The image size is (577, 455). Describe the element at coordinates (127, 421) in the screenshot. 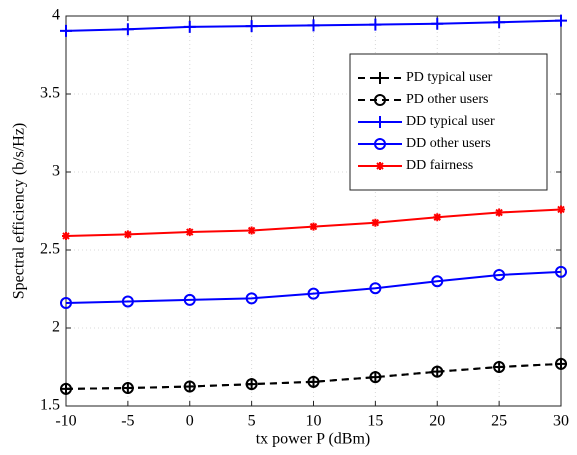

I see `x-tick-label: -5` at that location.